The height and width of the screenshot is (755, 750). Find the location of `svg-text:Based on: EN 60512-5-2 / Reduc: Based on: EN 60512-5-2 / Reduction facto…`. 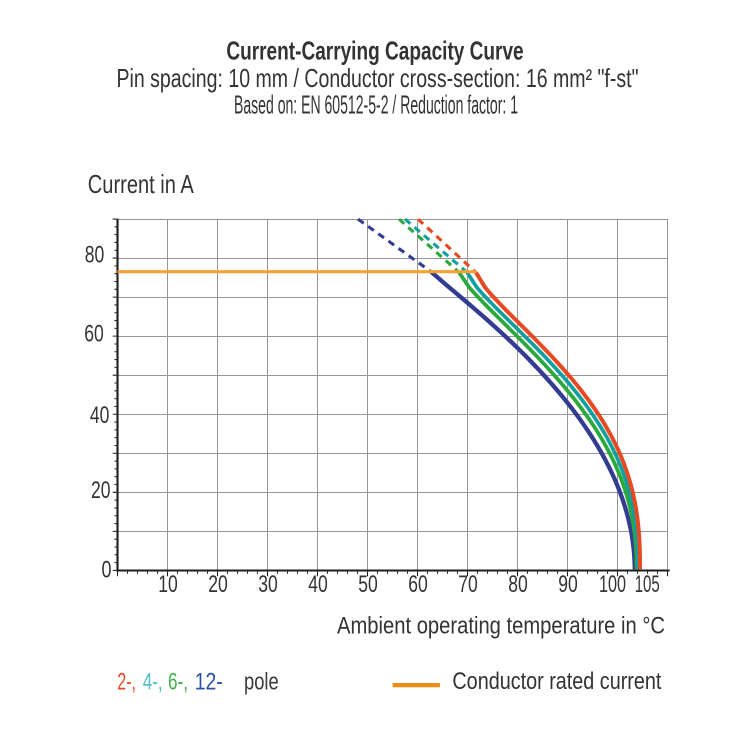

svg-text:Based on: EN 60512-5-2 / Reduc: Based on: EN 60512-5-2 / Reduction facto… is located at coordinates (376, 105).